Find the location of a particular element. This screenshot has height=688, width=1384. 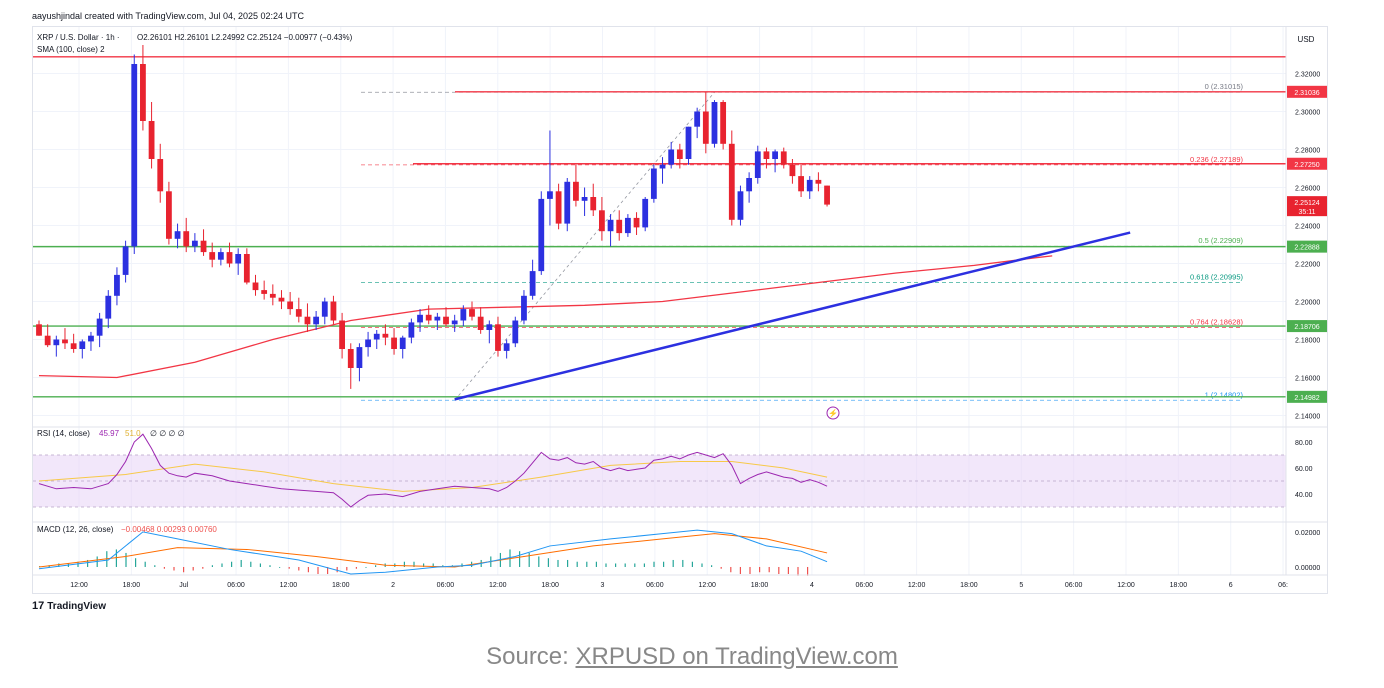

sma-100-line is located at coordinates (545, 317).